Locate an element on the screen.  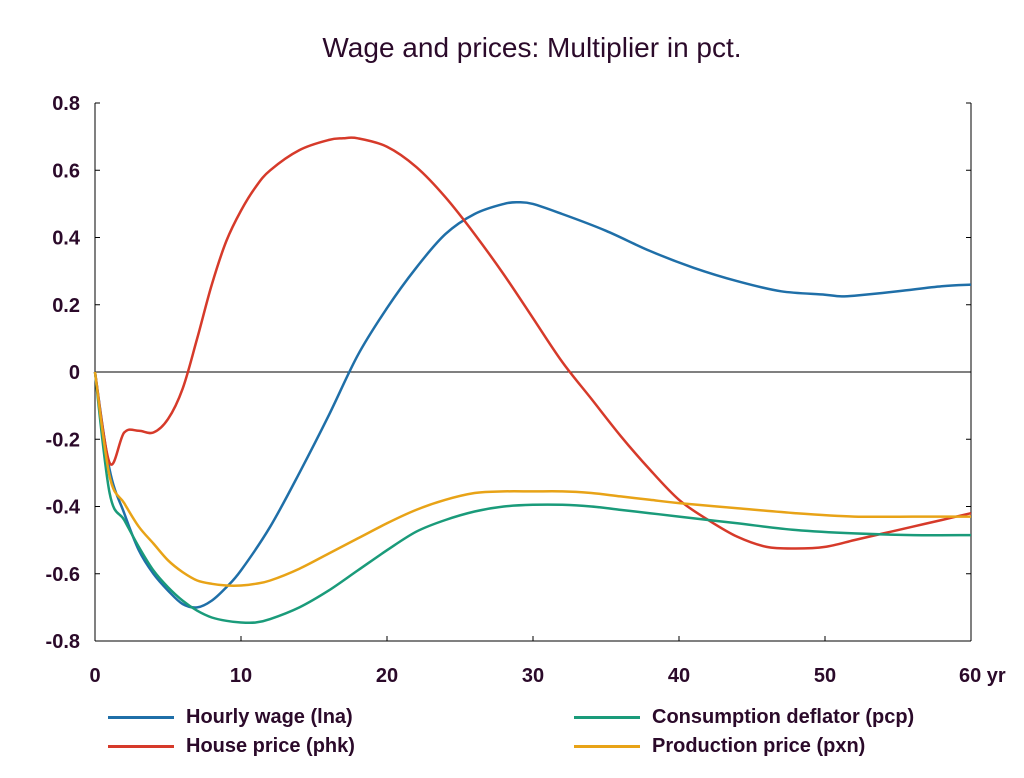
x-tick-label: 30 is located at coordinates (533, 676).